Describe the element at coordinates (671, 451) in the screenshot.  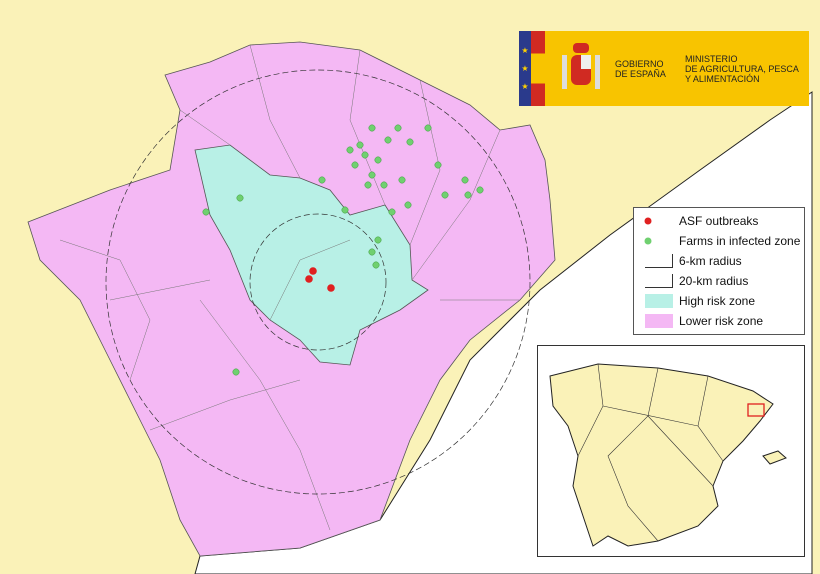
I see `spain-locator-map` at that location.